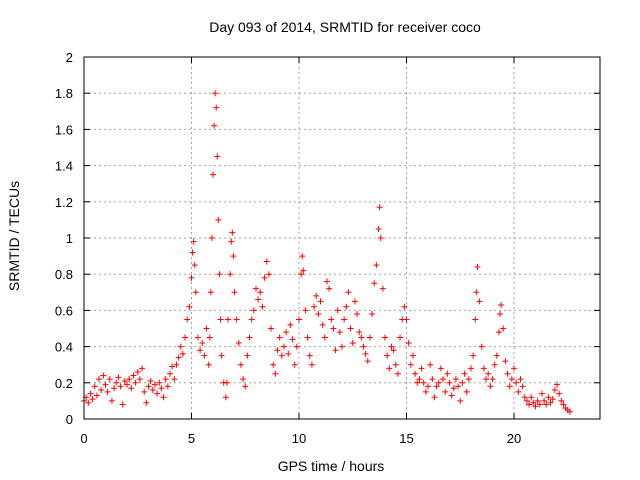 The width and height of the screenshot is (640, 480). Describe the element at coordinates (69, 419) in the screenshot. I see `y-tick-label: 0` at that location.